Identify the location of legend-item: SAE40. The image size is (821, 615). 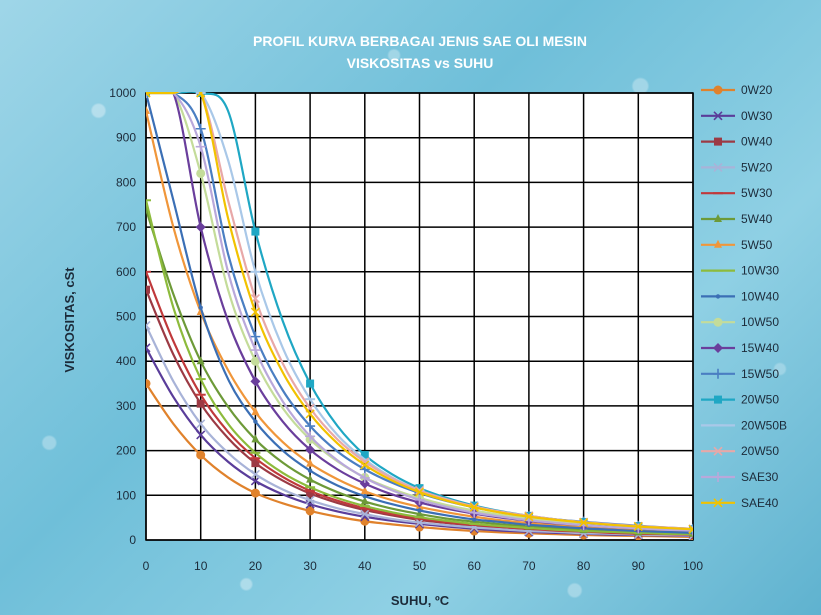
(740, 503).